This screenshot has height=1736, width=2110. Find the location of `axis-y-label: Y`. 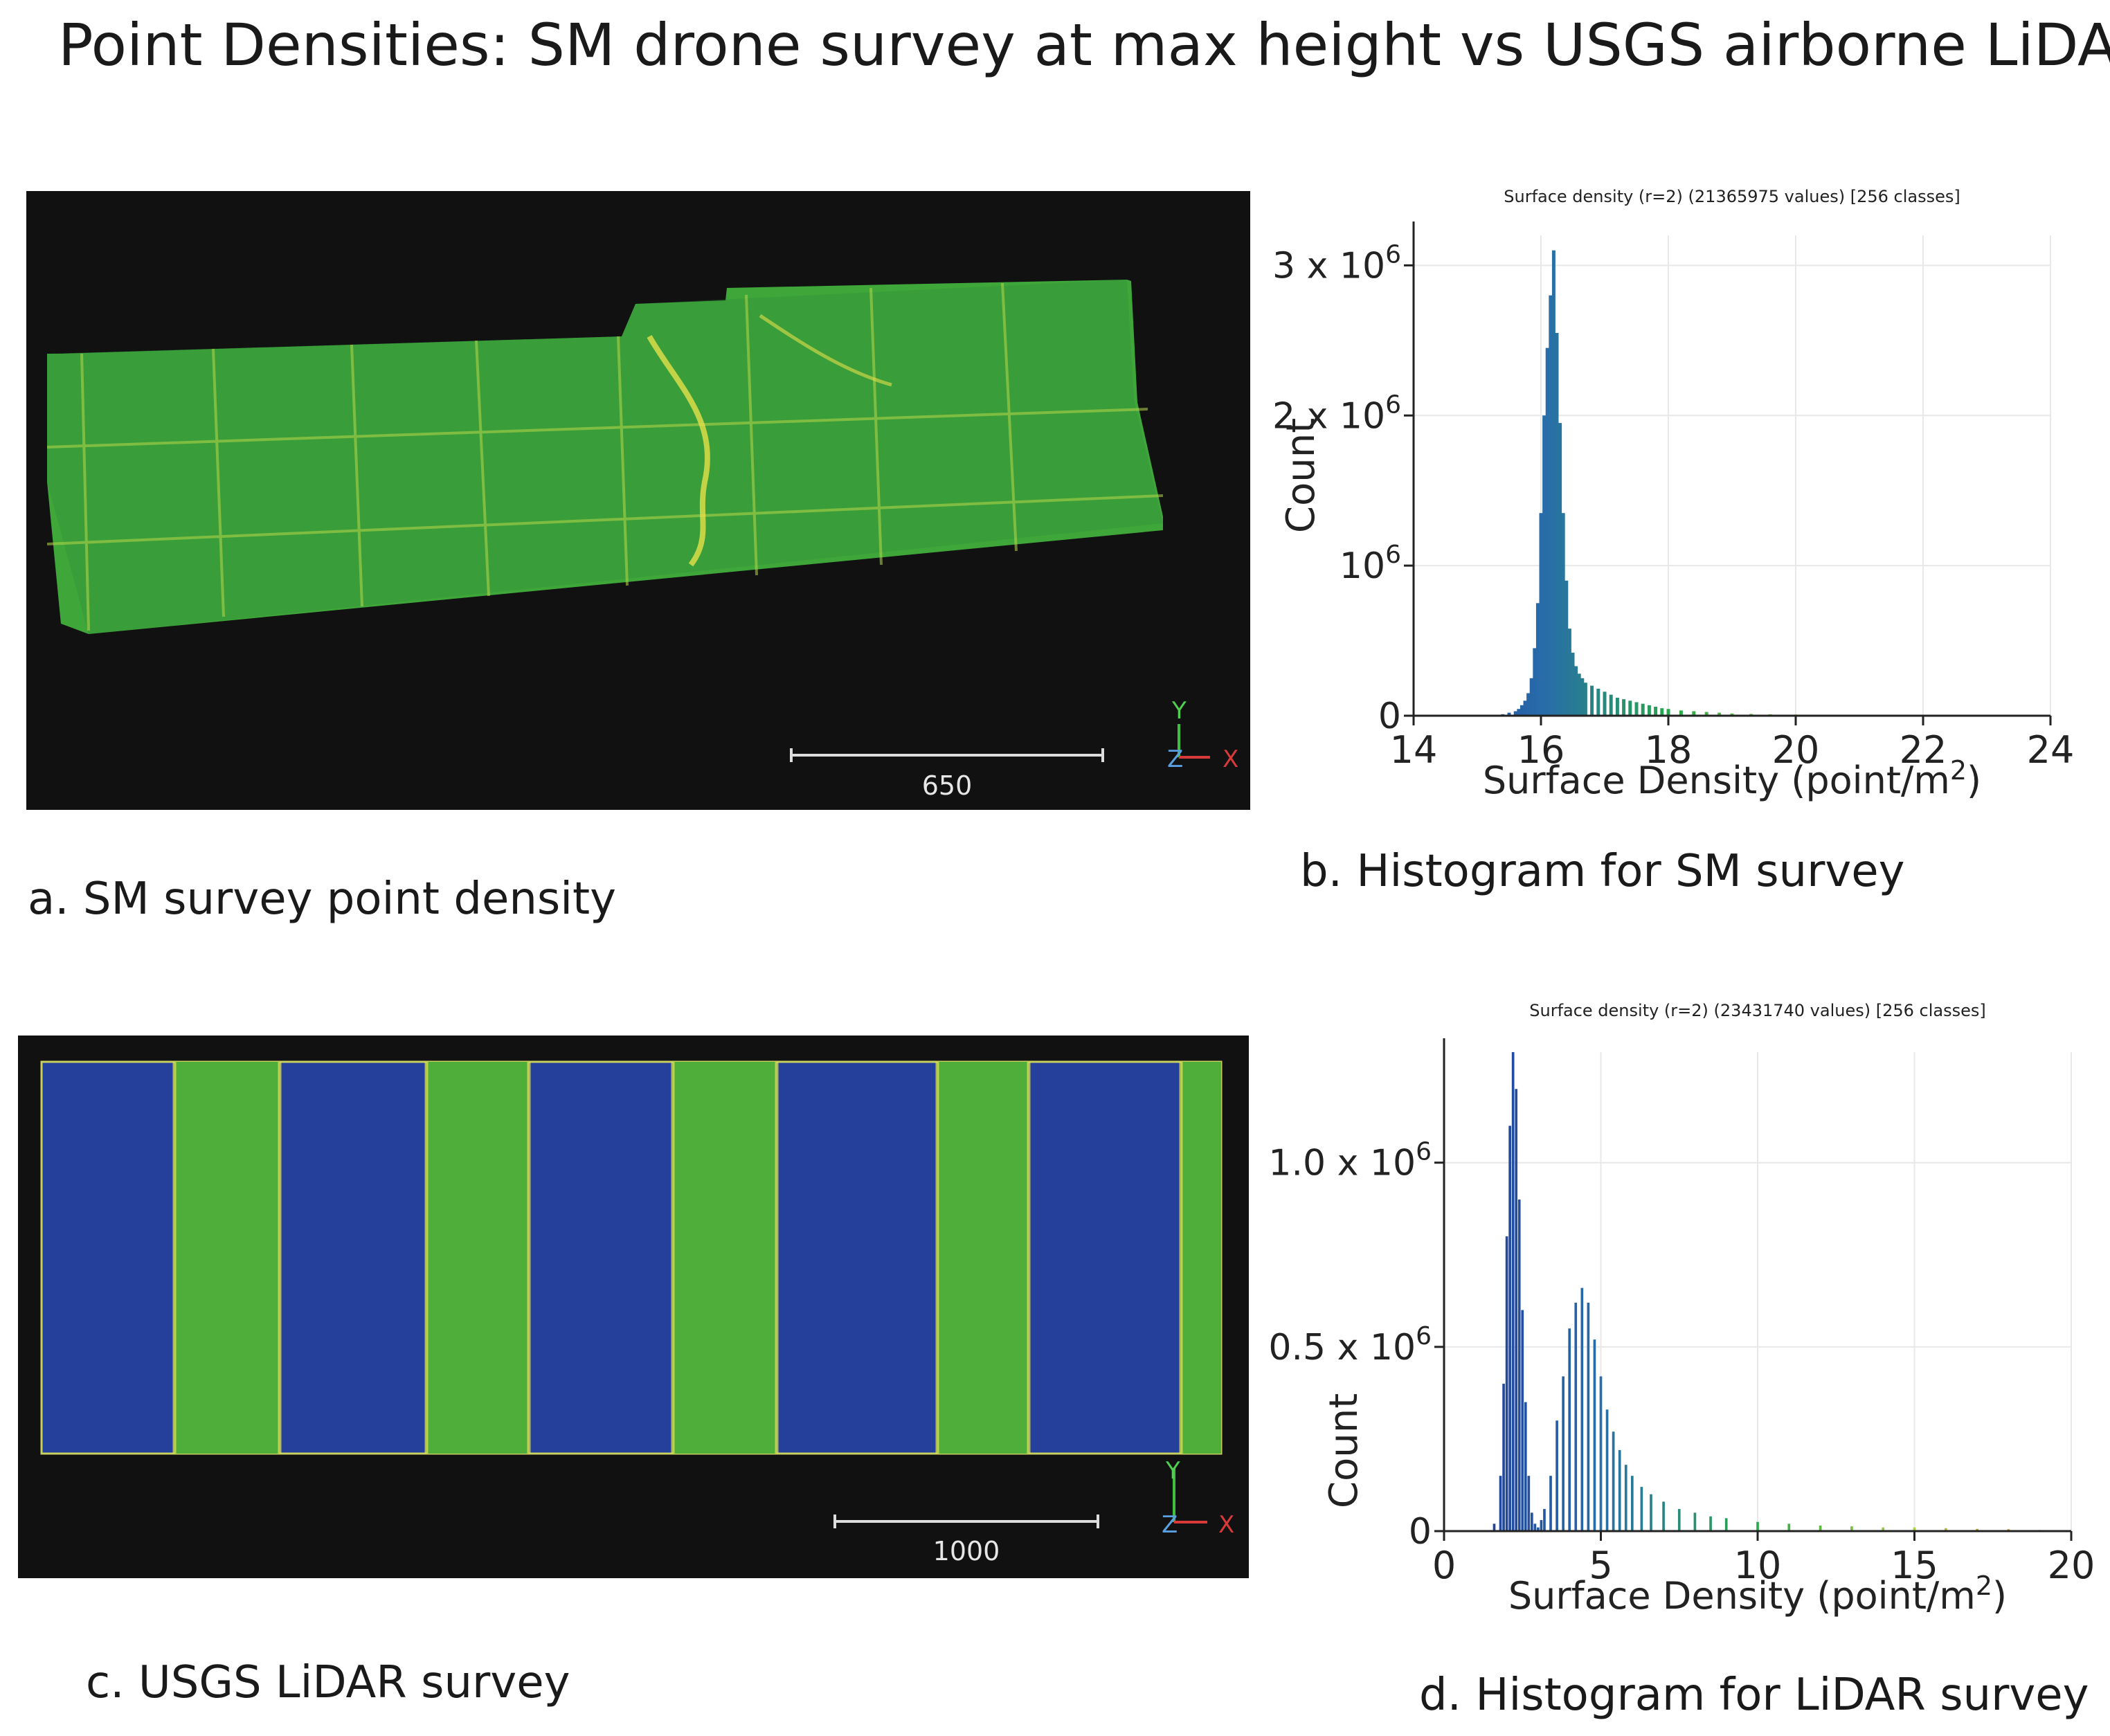

axis-y-label: Y is located at coordinates (1179, 711).